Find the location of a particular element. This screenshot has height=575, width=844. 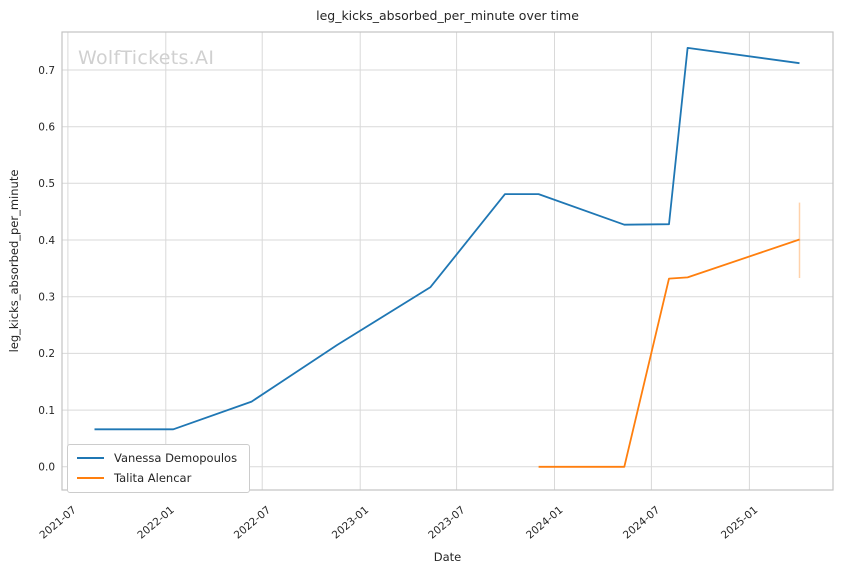

y-tick-label: 0.7 is located at coordinates (46, 71).